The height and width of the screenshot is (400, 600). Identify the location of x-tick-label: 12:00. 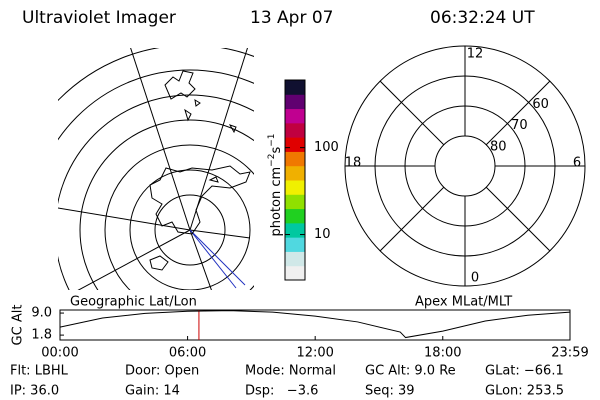
(314, 353).